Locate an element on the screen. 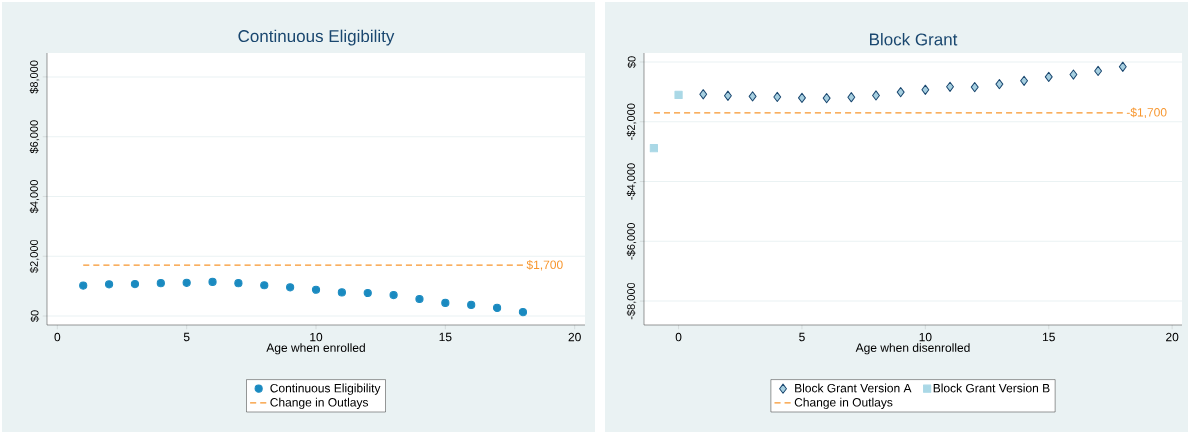 The image size is (1190, 434). y-tick-label: $2,000 is located at coordinates (34, 256).